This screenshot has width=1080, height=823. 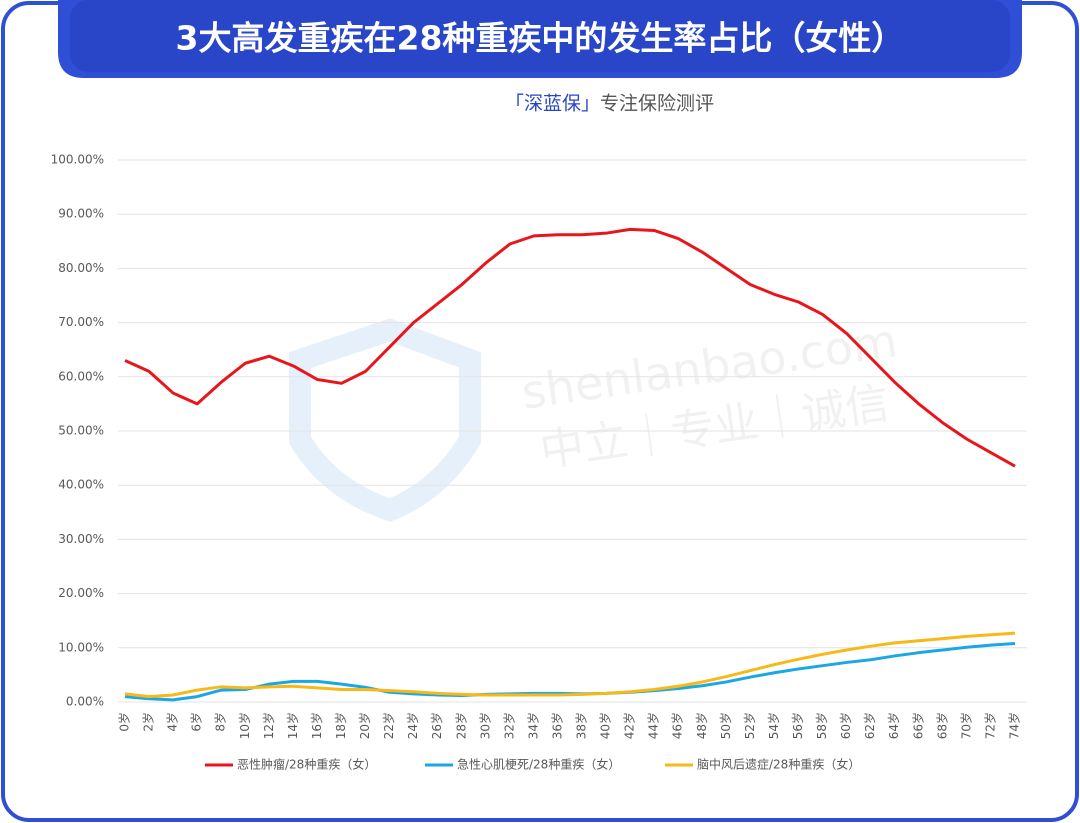 What do you see at coordinates (556, 725) in the screenshot?
I see `x-tick-label: 36岁` at bounding box center [556, 725].